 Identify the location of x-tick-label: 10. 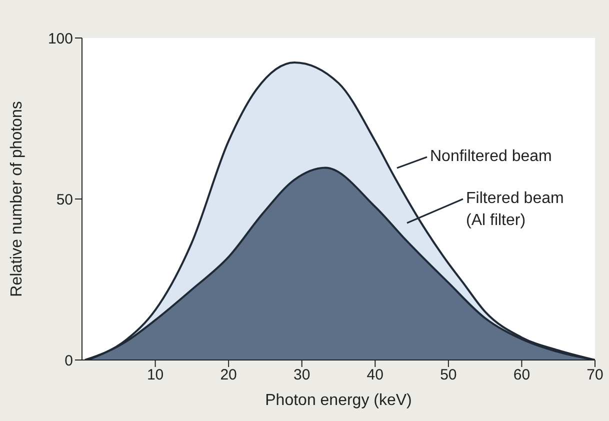
(155, 375).